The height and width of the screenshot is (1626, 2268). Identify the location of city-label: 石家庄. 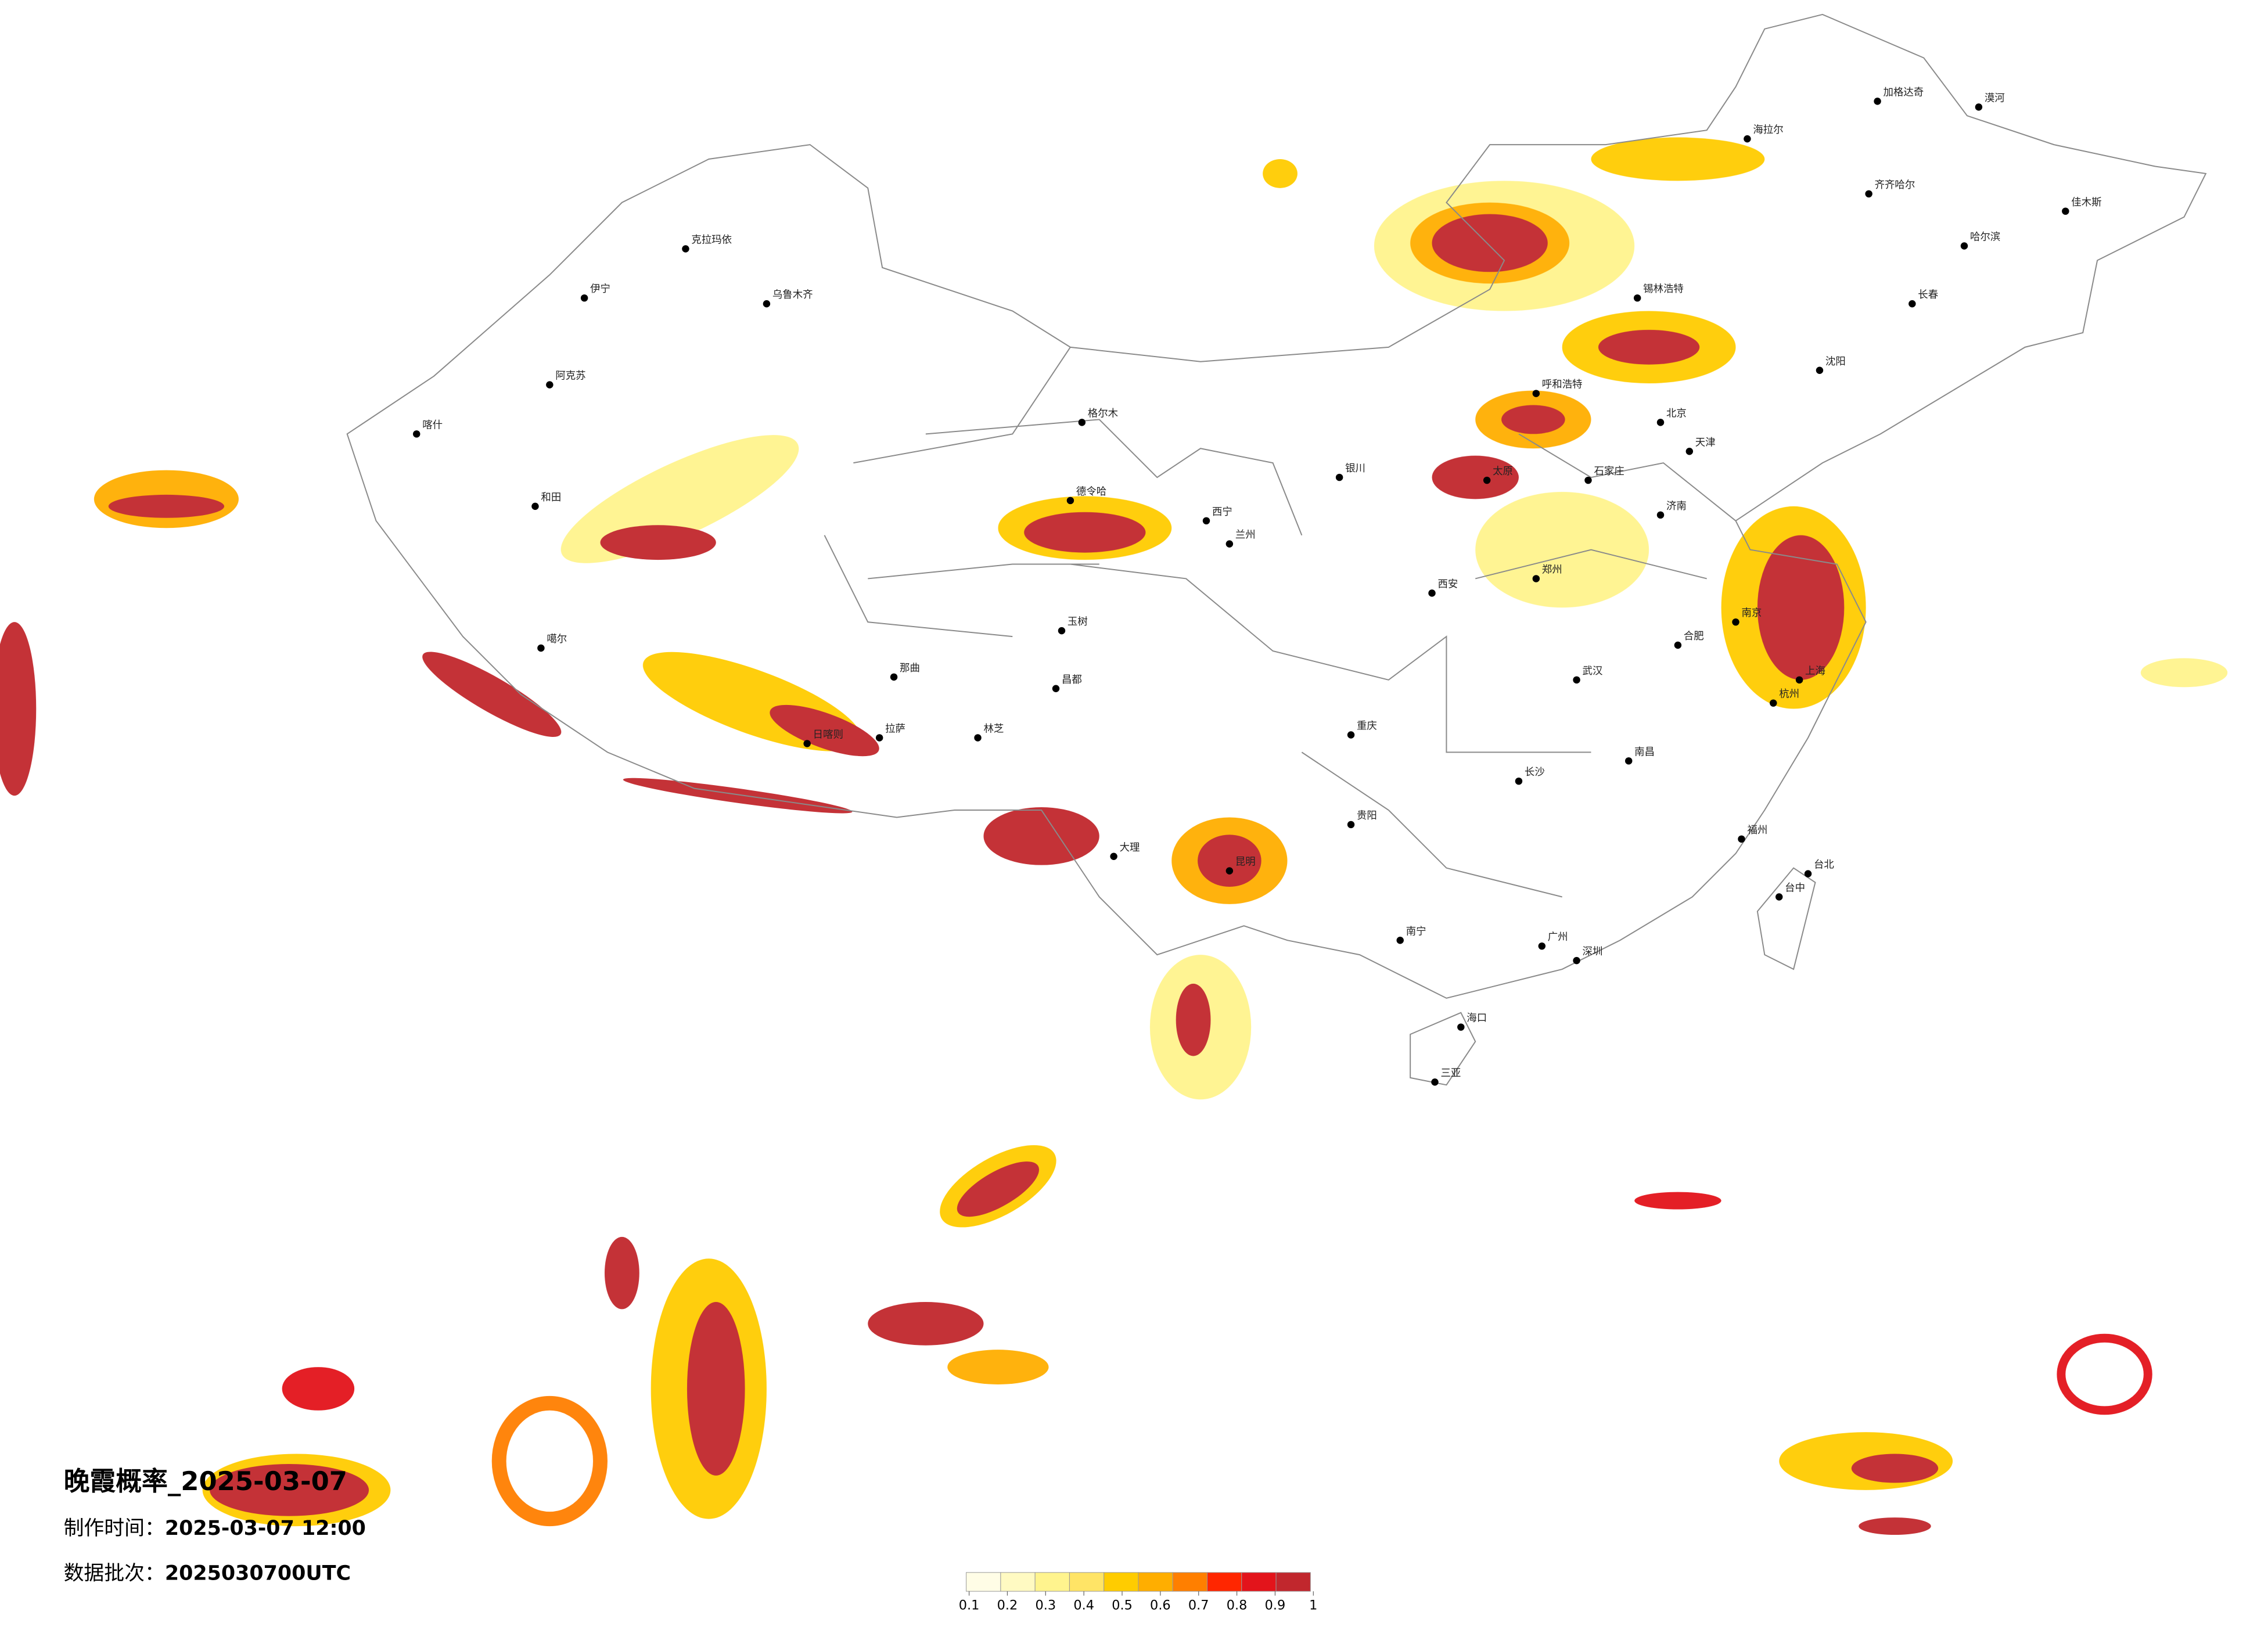
(1609, 472).